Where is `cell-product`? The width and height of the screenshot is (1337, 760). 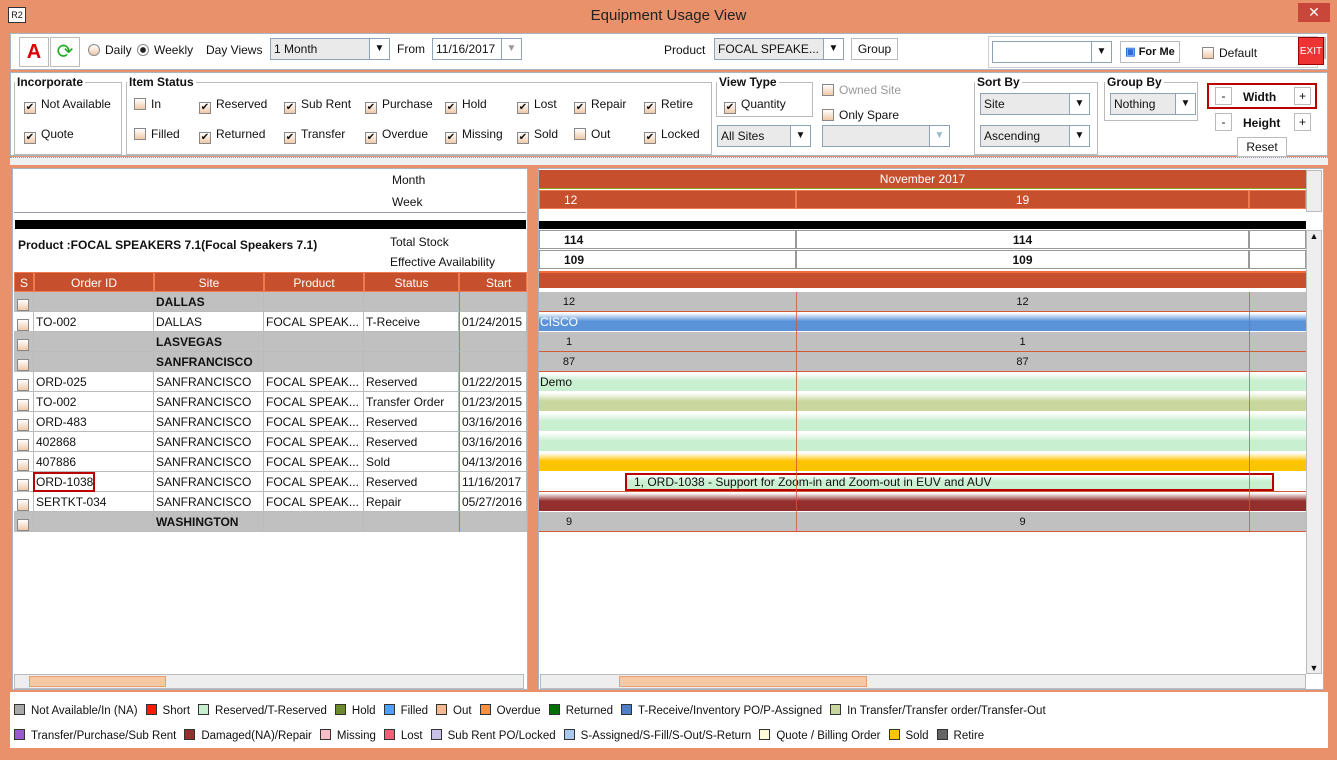 cell-product is located at coordinates (314, 342).